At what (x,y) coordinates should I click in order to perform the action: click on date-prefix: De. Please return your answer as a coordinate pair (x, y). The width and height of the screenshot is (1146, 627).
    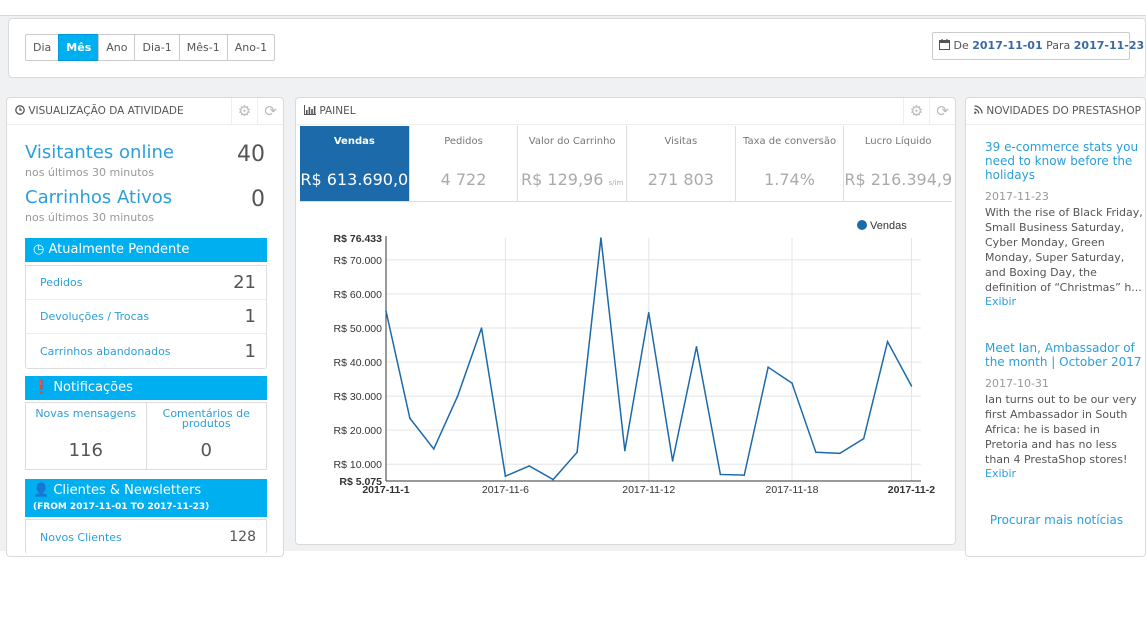
    Looking at the image, I should click on (961, 45).